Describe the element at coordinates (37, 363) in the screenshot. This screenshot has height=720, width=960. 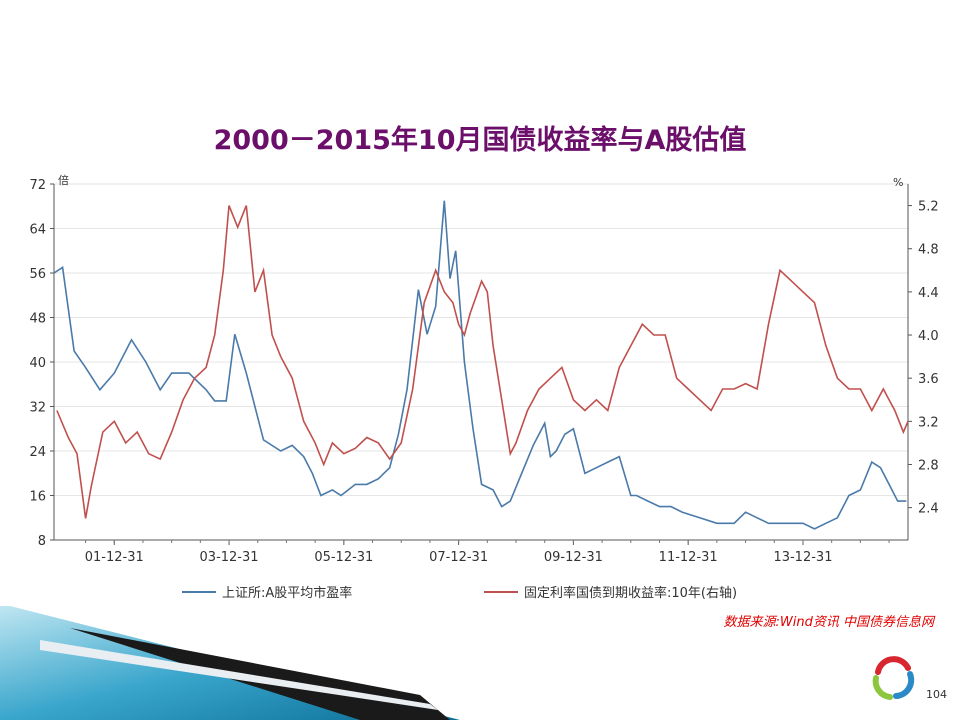
I see `left-tick-label: 40` at that location.